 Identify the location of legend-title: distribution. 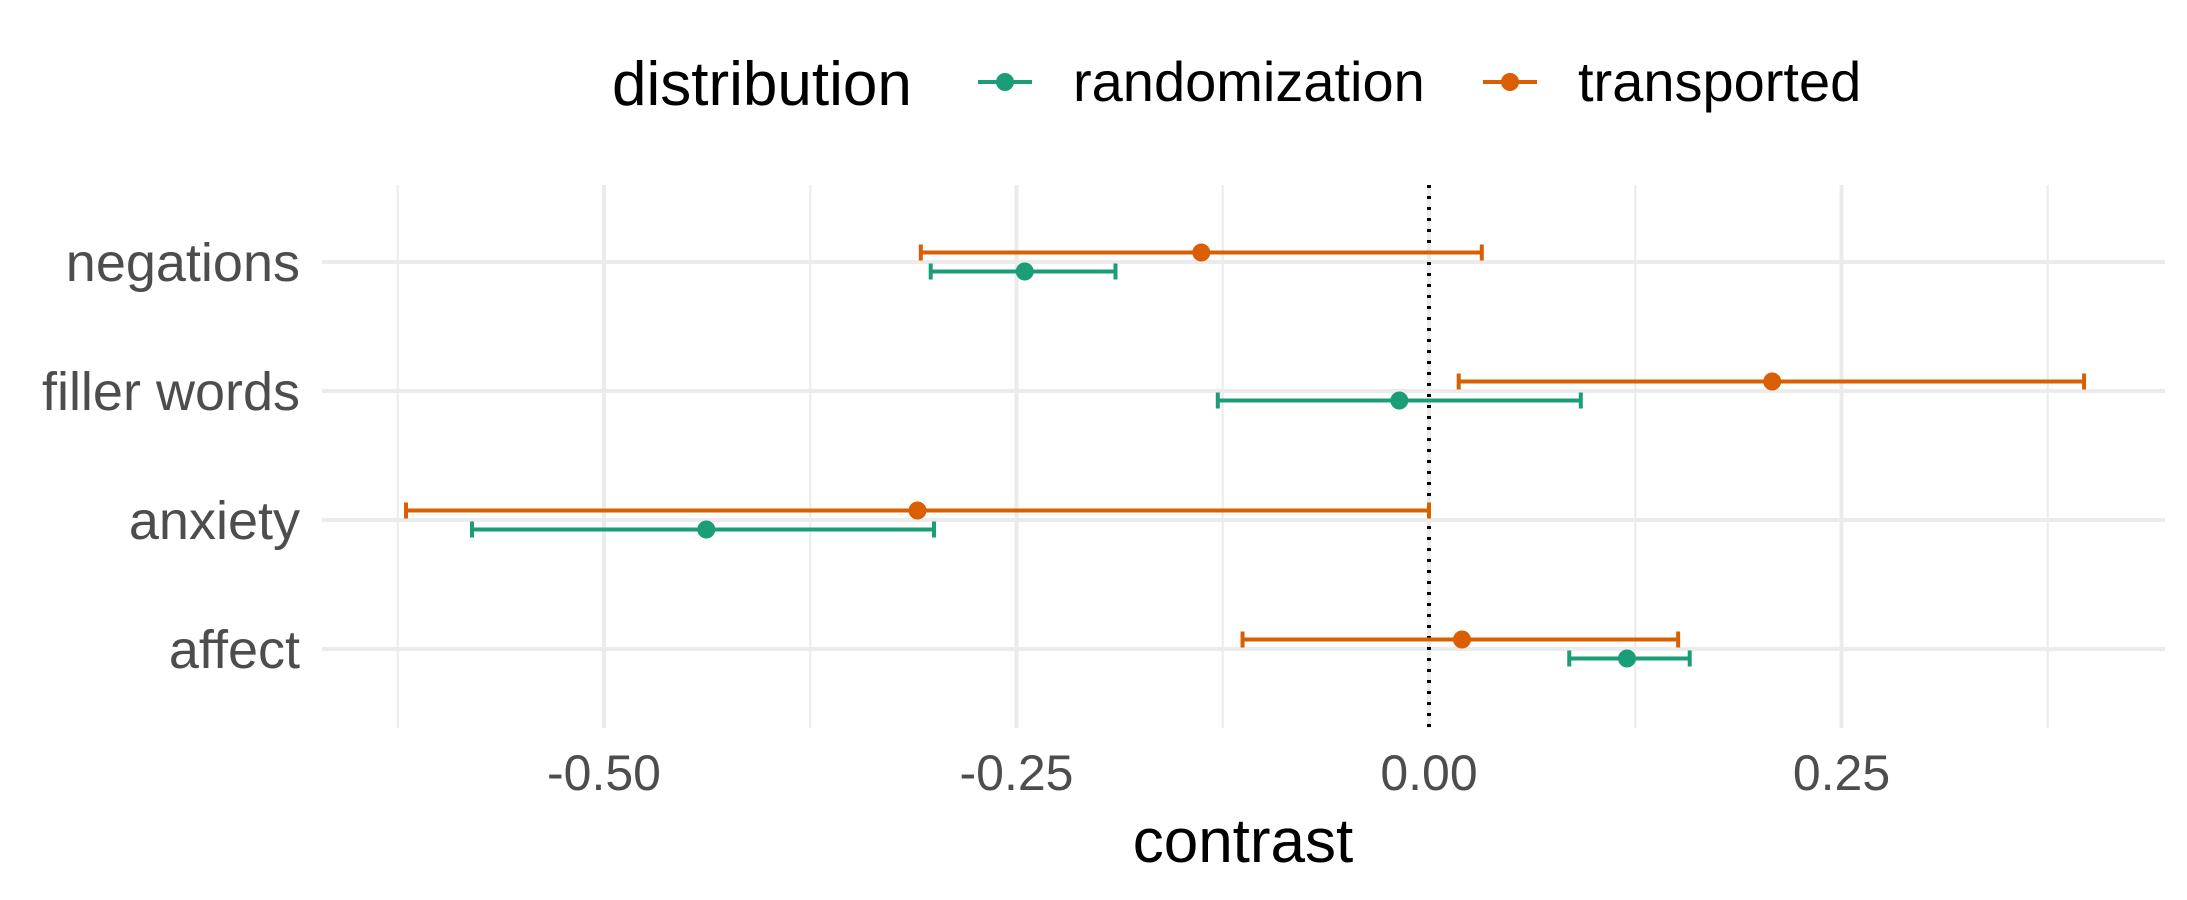
(762, 84).